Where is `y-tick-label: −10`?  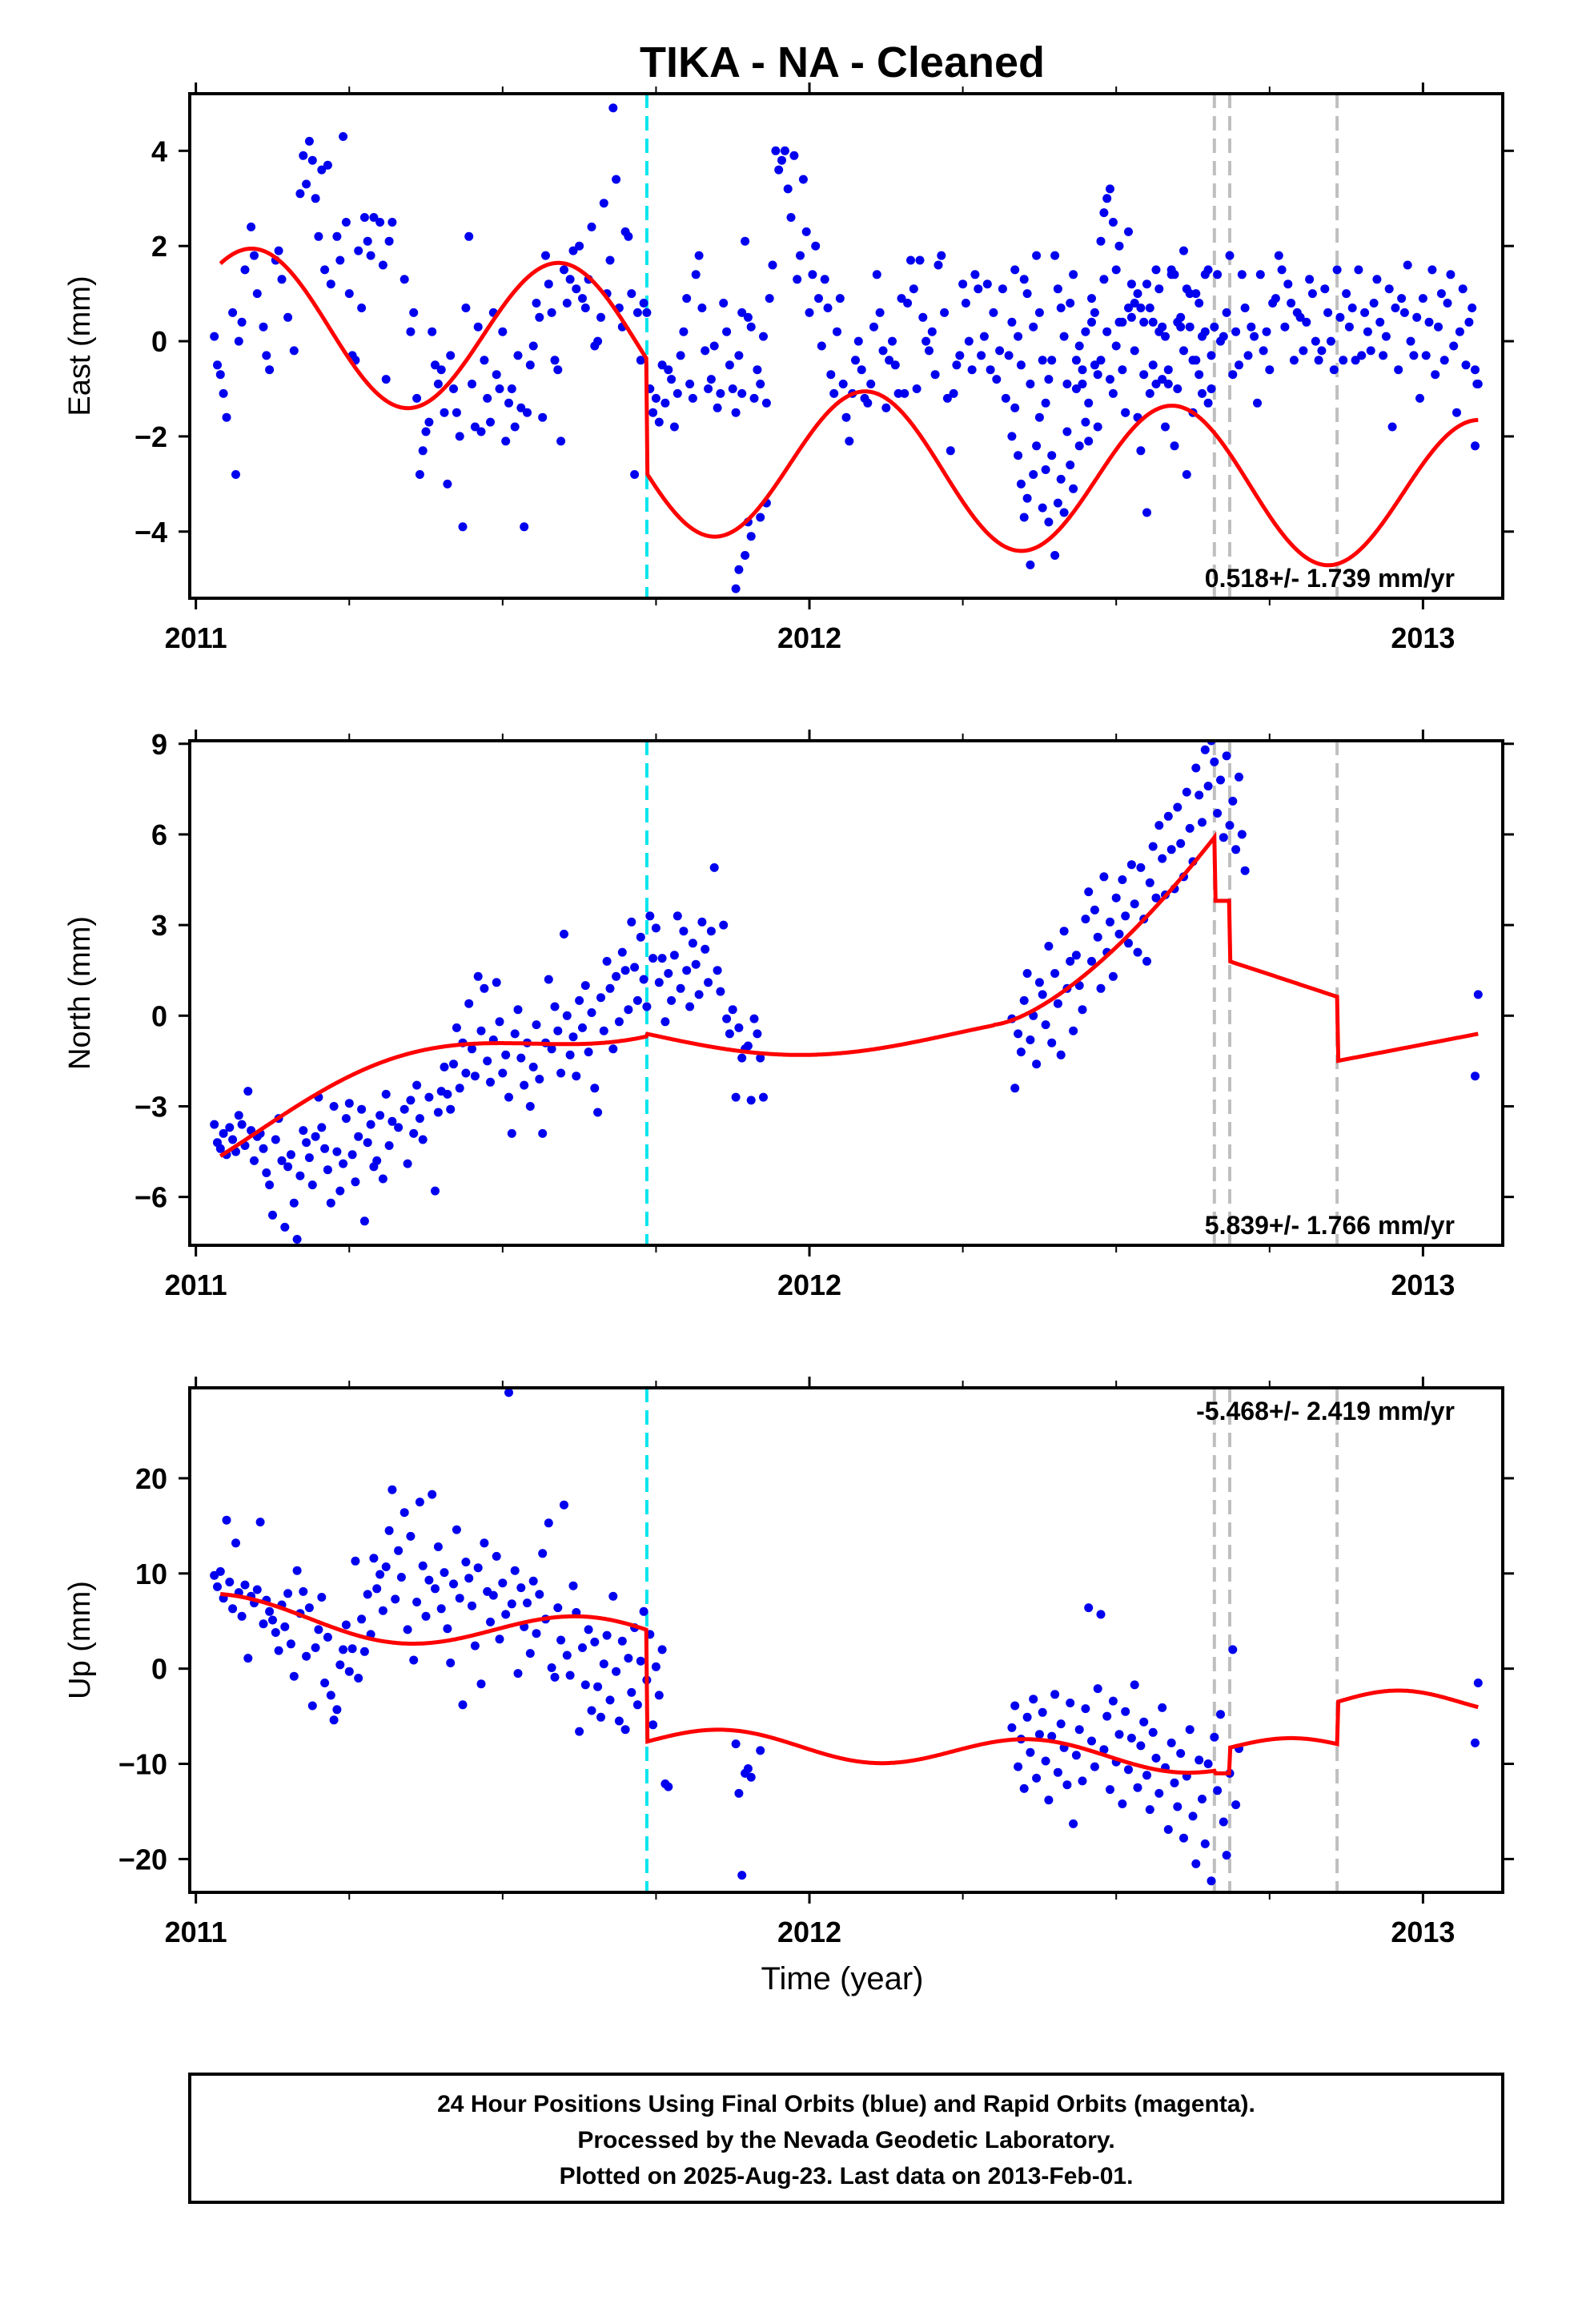 y-tick-label: −10 is located at coordinates (142, 1765).